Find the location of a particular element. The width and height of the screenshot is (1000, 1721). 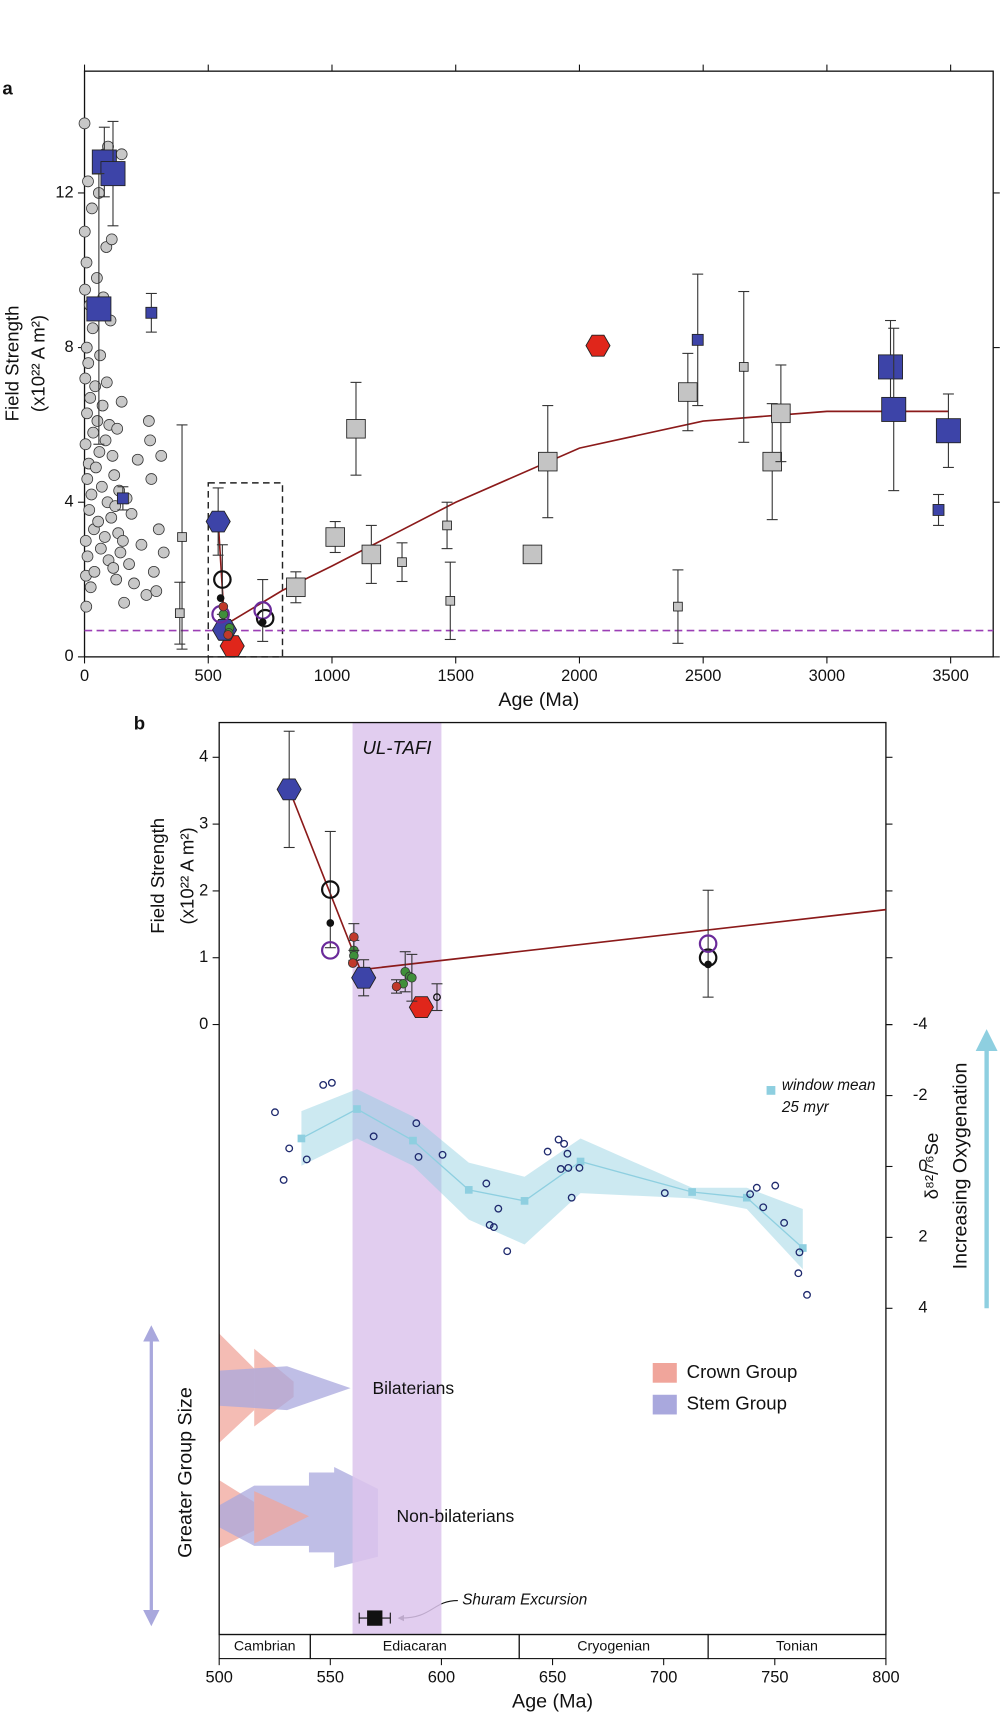

window-band is located at coordinates (552, 1179).